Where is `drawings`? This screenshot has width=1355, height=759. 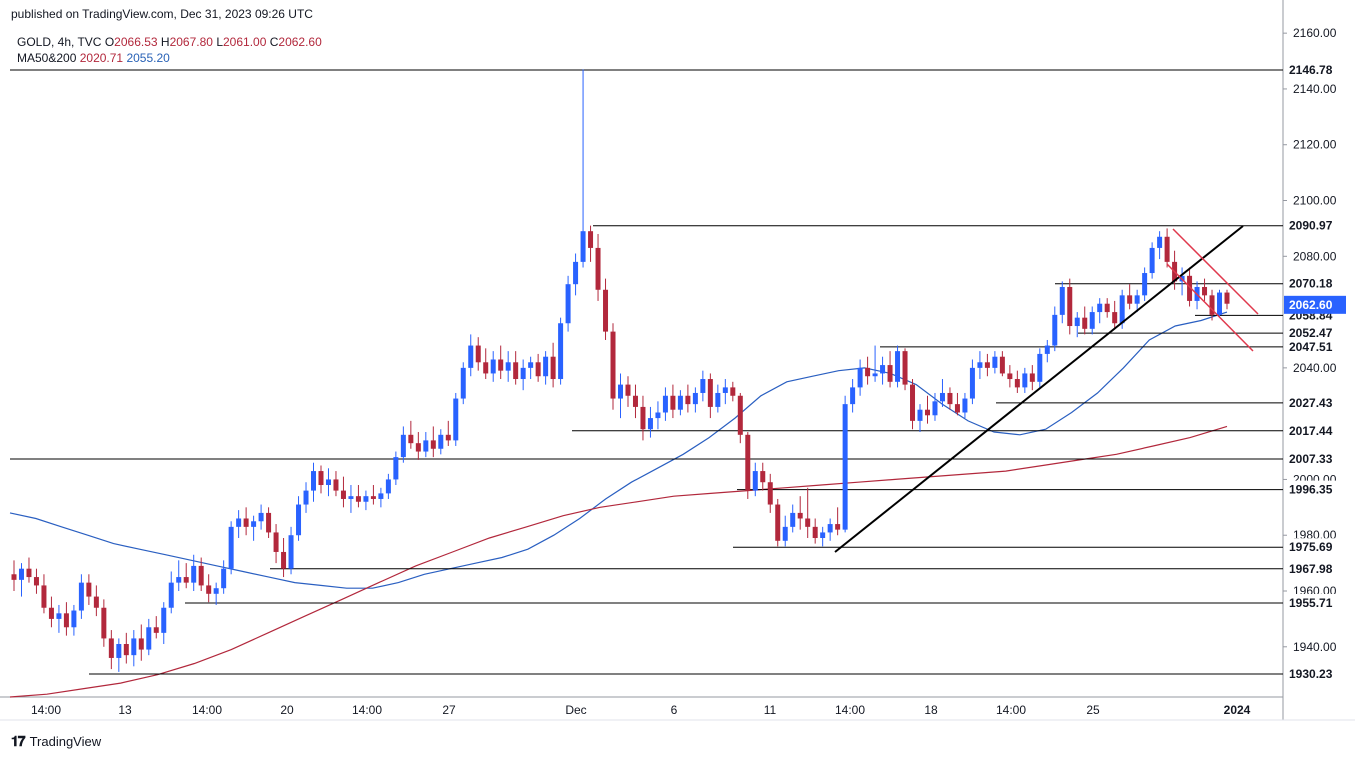 drawings is located at coordinates (1046, 389).